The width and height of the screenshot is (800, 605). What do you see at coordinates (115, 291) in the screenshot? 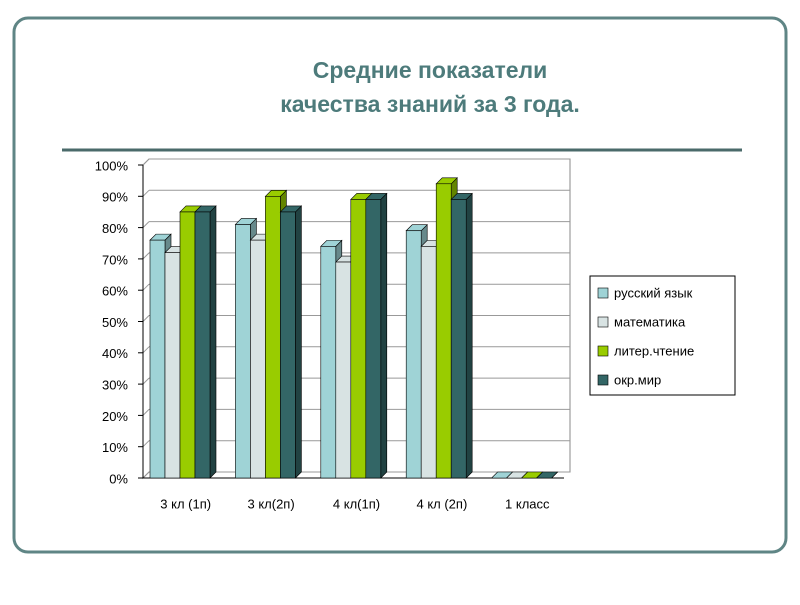
I see `y-tick-label: 60%` at bounding box center [115, 291].